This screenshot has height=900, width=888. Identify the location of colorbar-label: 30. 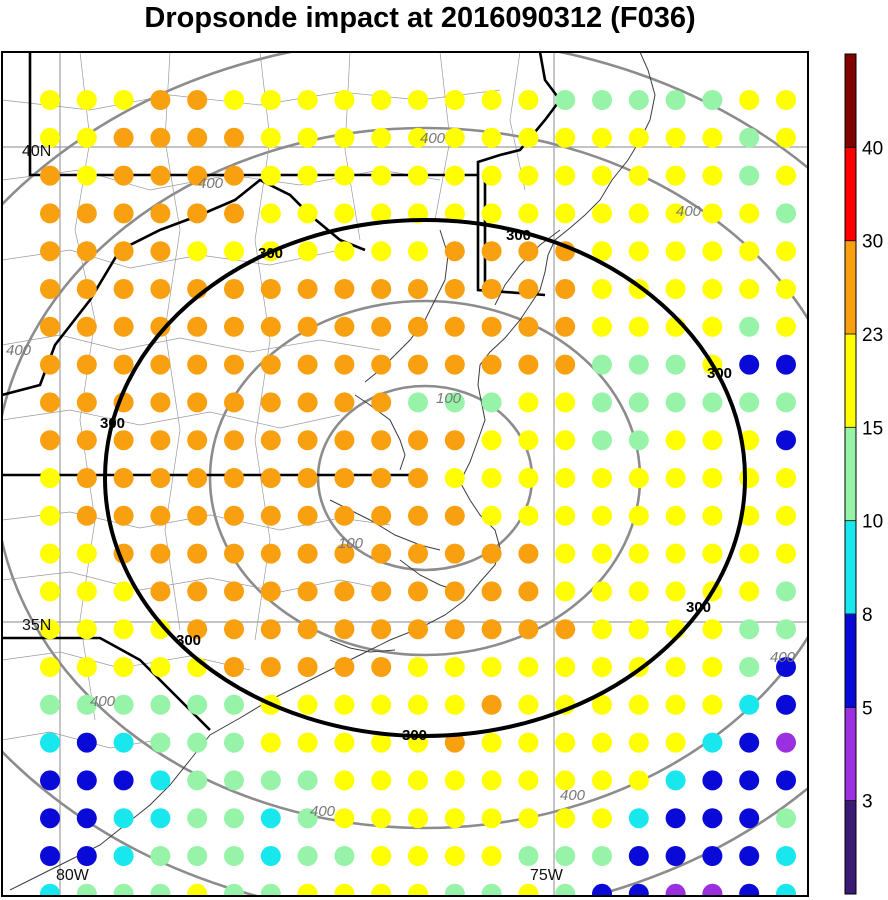
(872, 242).